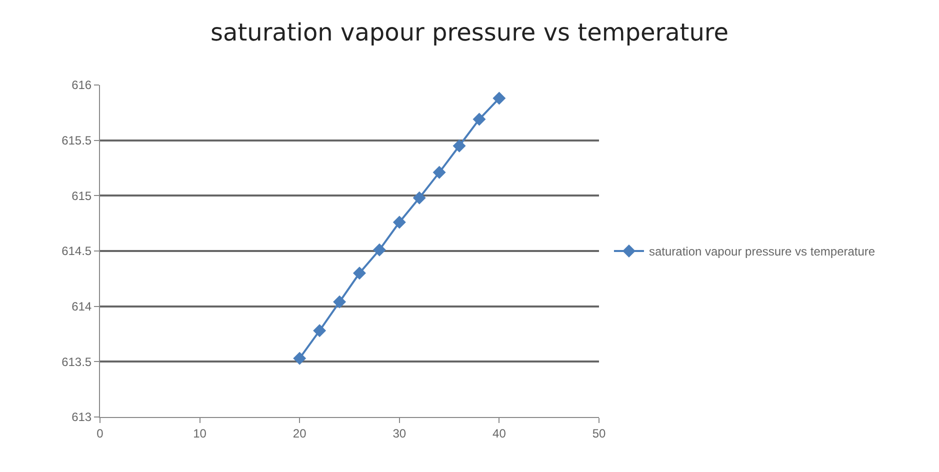 This screenshot has height=472, width=939. What do you see at coordinates (82, 195) in the screenshot?
I see `y-tick-label: 615` at bounding box center [82, 195].